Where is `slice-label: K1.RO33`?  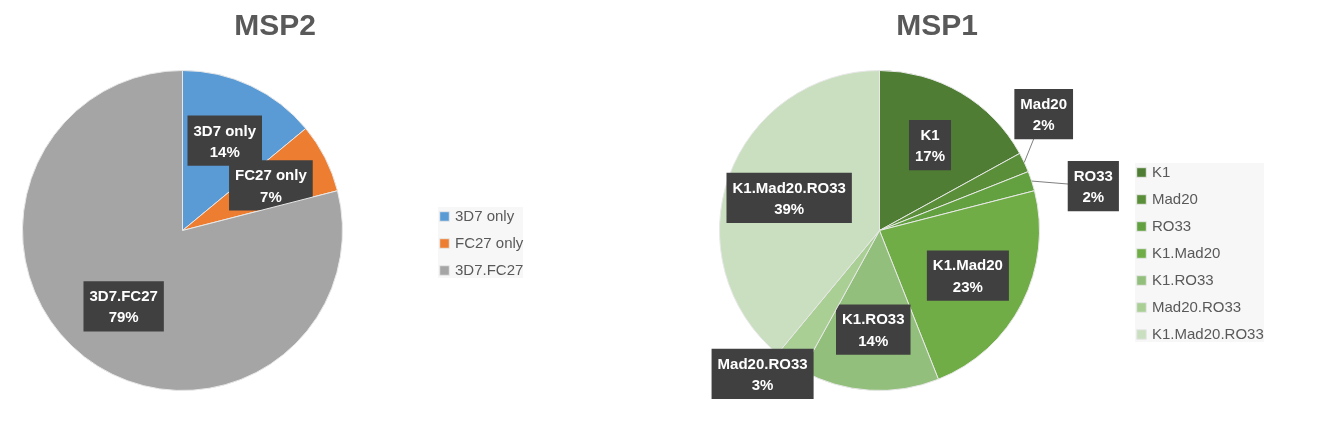 slice-label: K1.RO33 is located at coordinates (873, 319).